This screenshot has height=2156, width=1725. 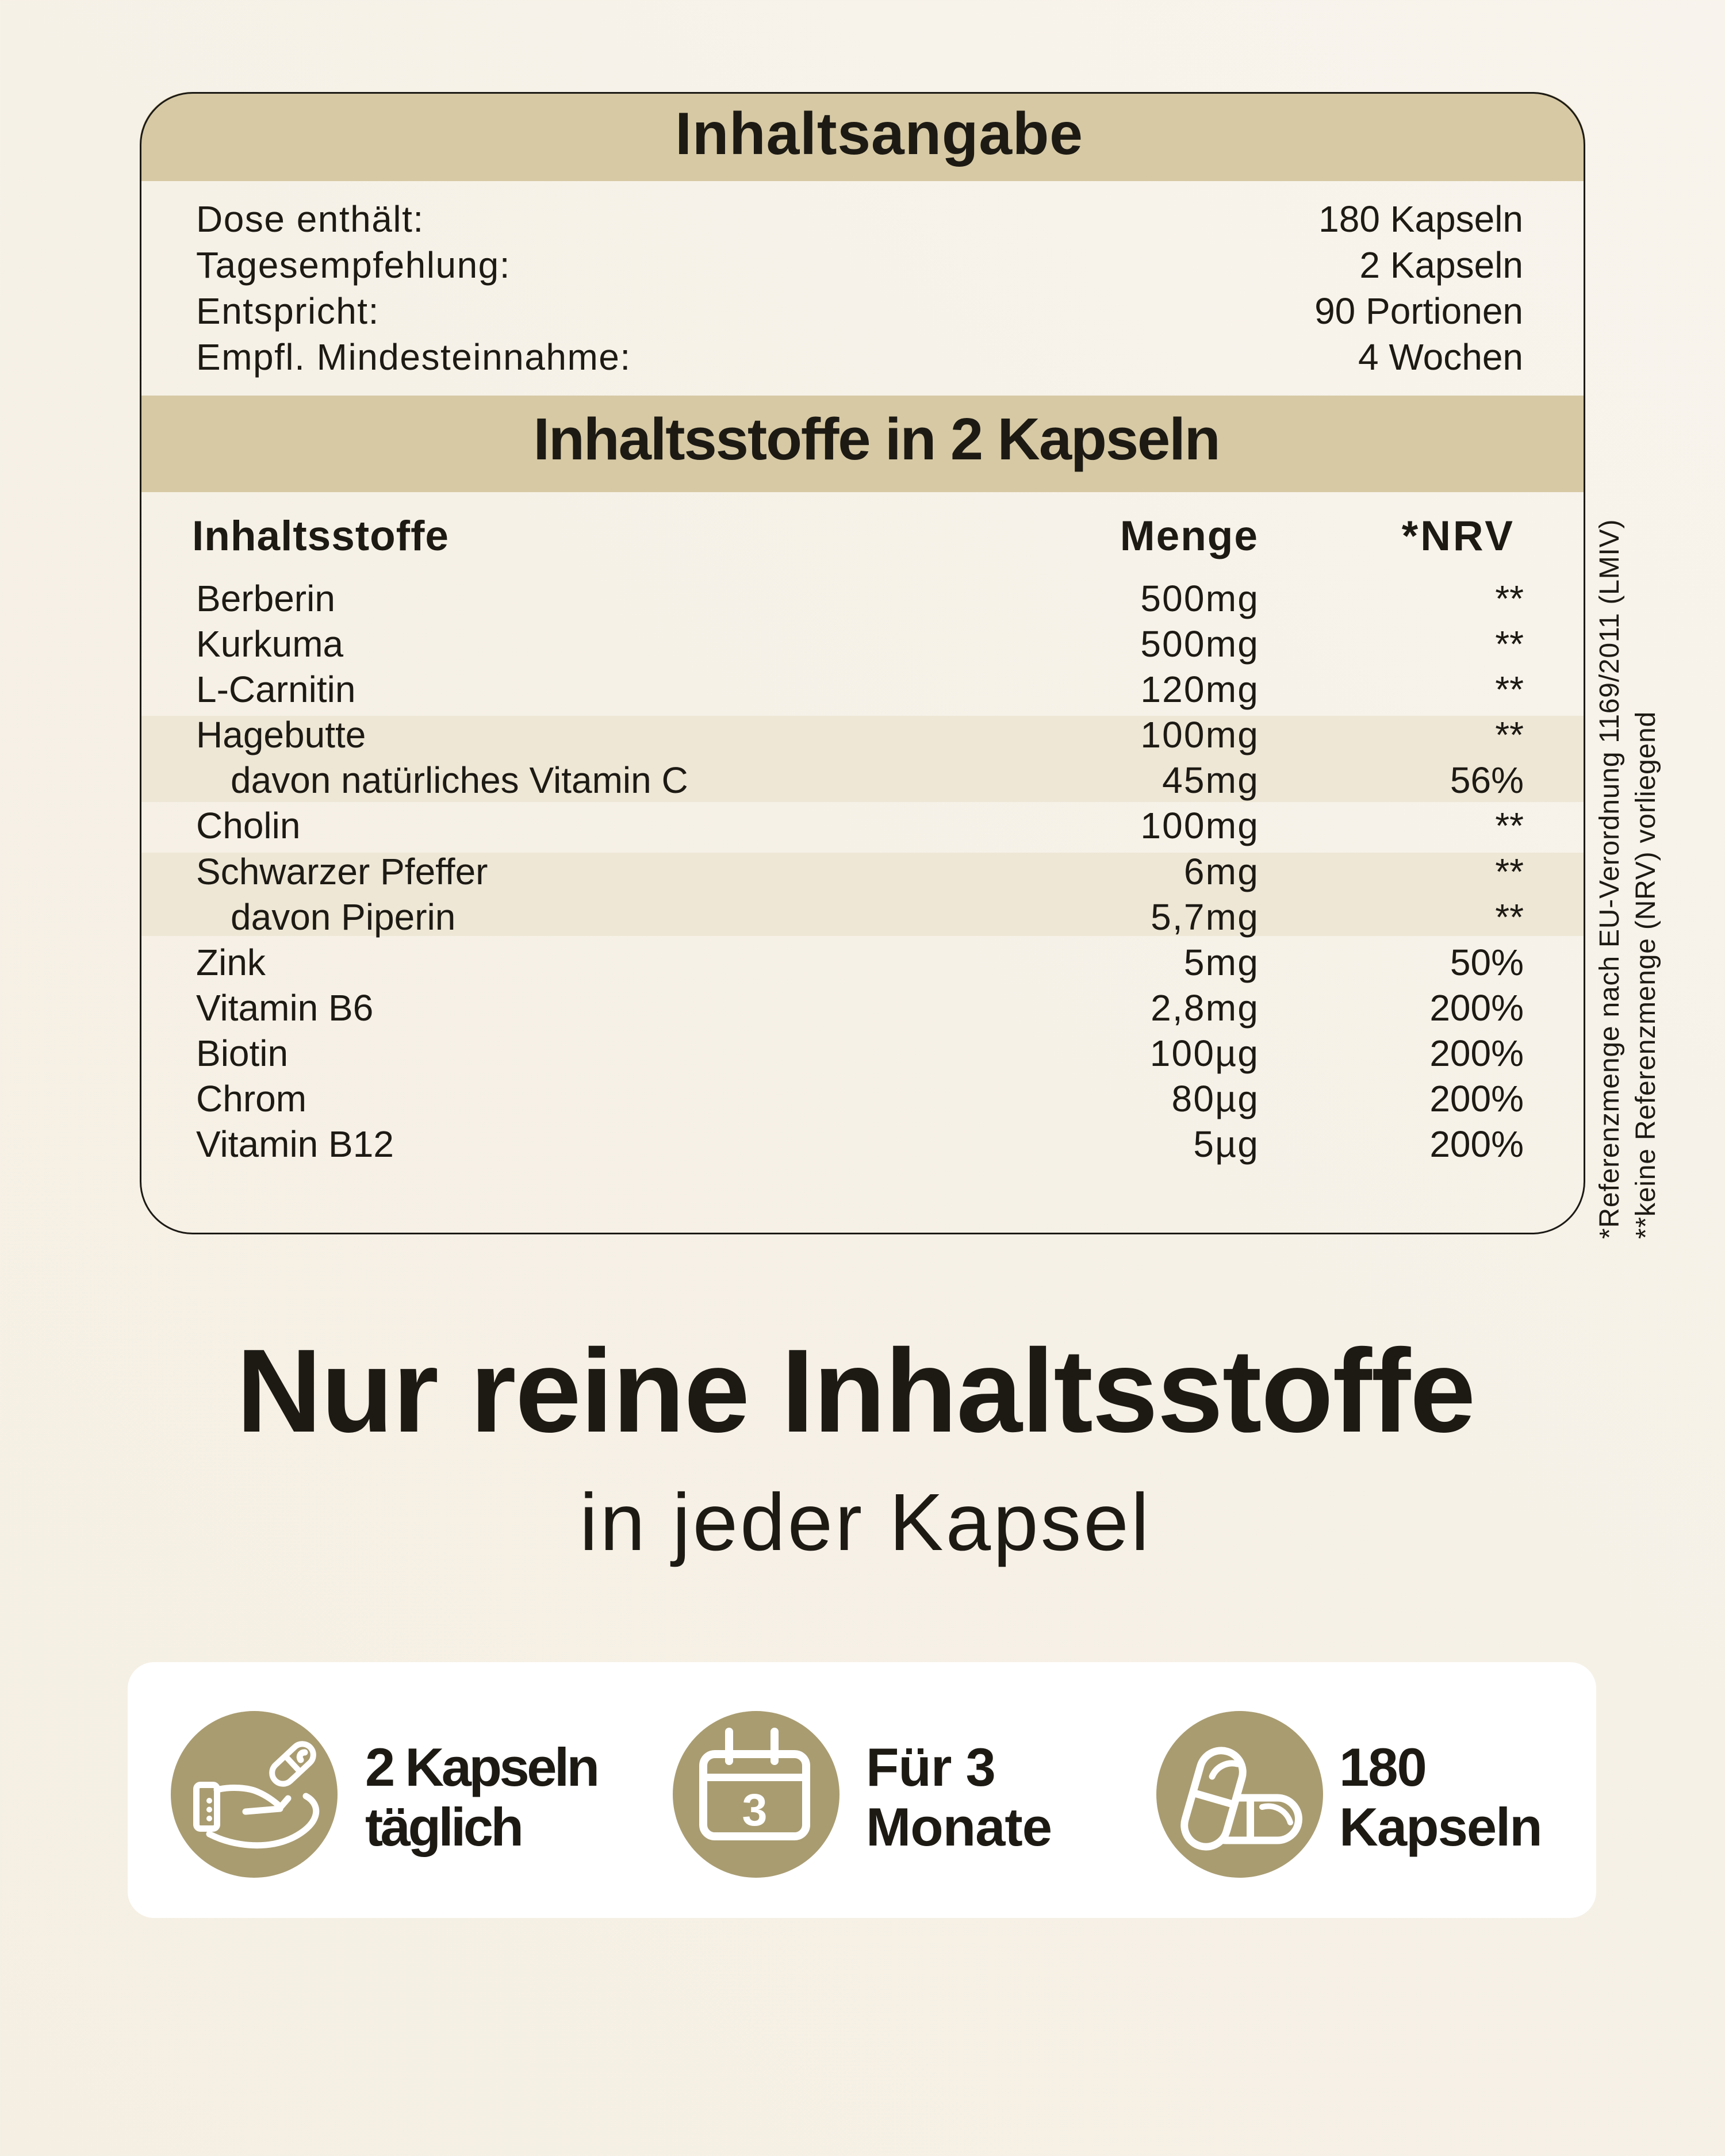 I want to click on svg-text: 3, so click(x=755, y=1809).